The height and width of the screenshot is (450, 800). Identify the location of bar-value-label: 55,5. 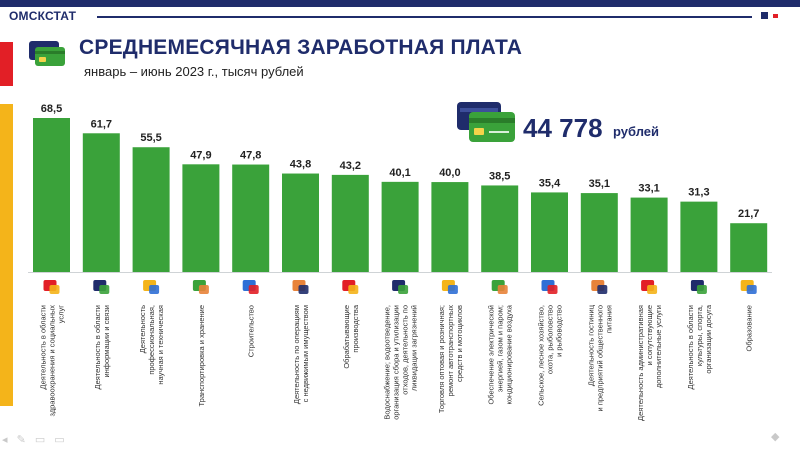
(150, 138).